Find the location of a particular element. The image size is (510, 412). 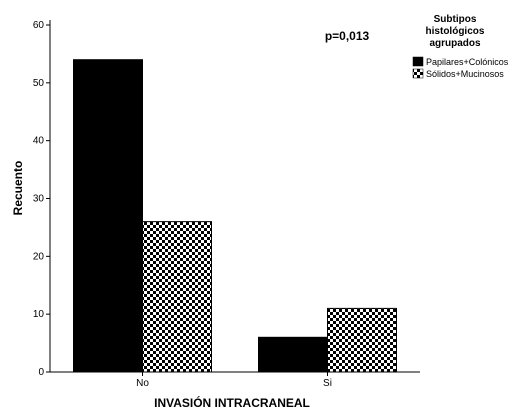

legend-label-series-1: Papilares+Colónicos is located at coordinates (467, 62).